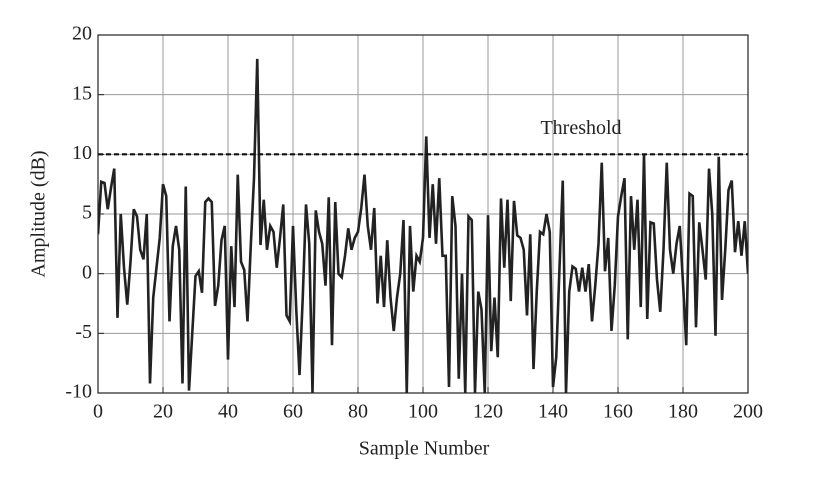 The image size is (823, 487). I want to click on x-tick-label: 40, so click(228, 412).